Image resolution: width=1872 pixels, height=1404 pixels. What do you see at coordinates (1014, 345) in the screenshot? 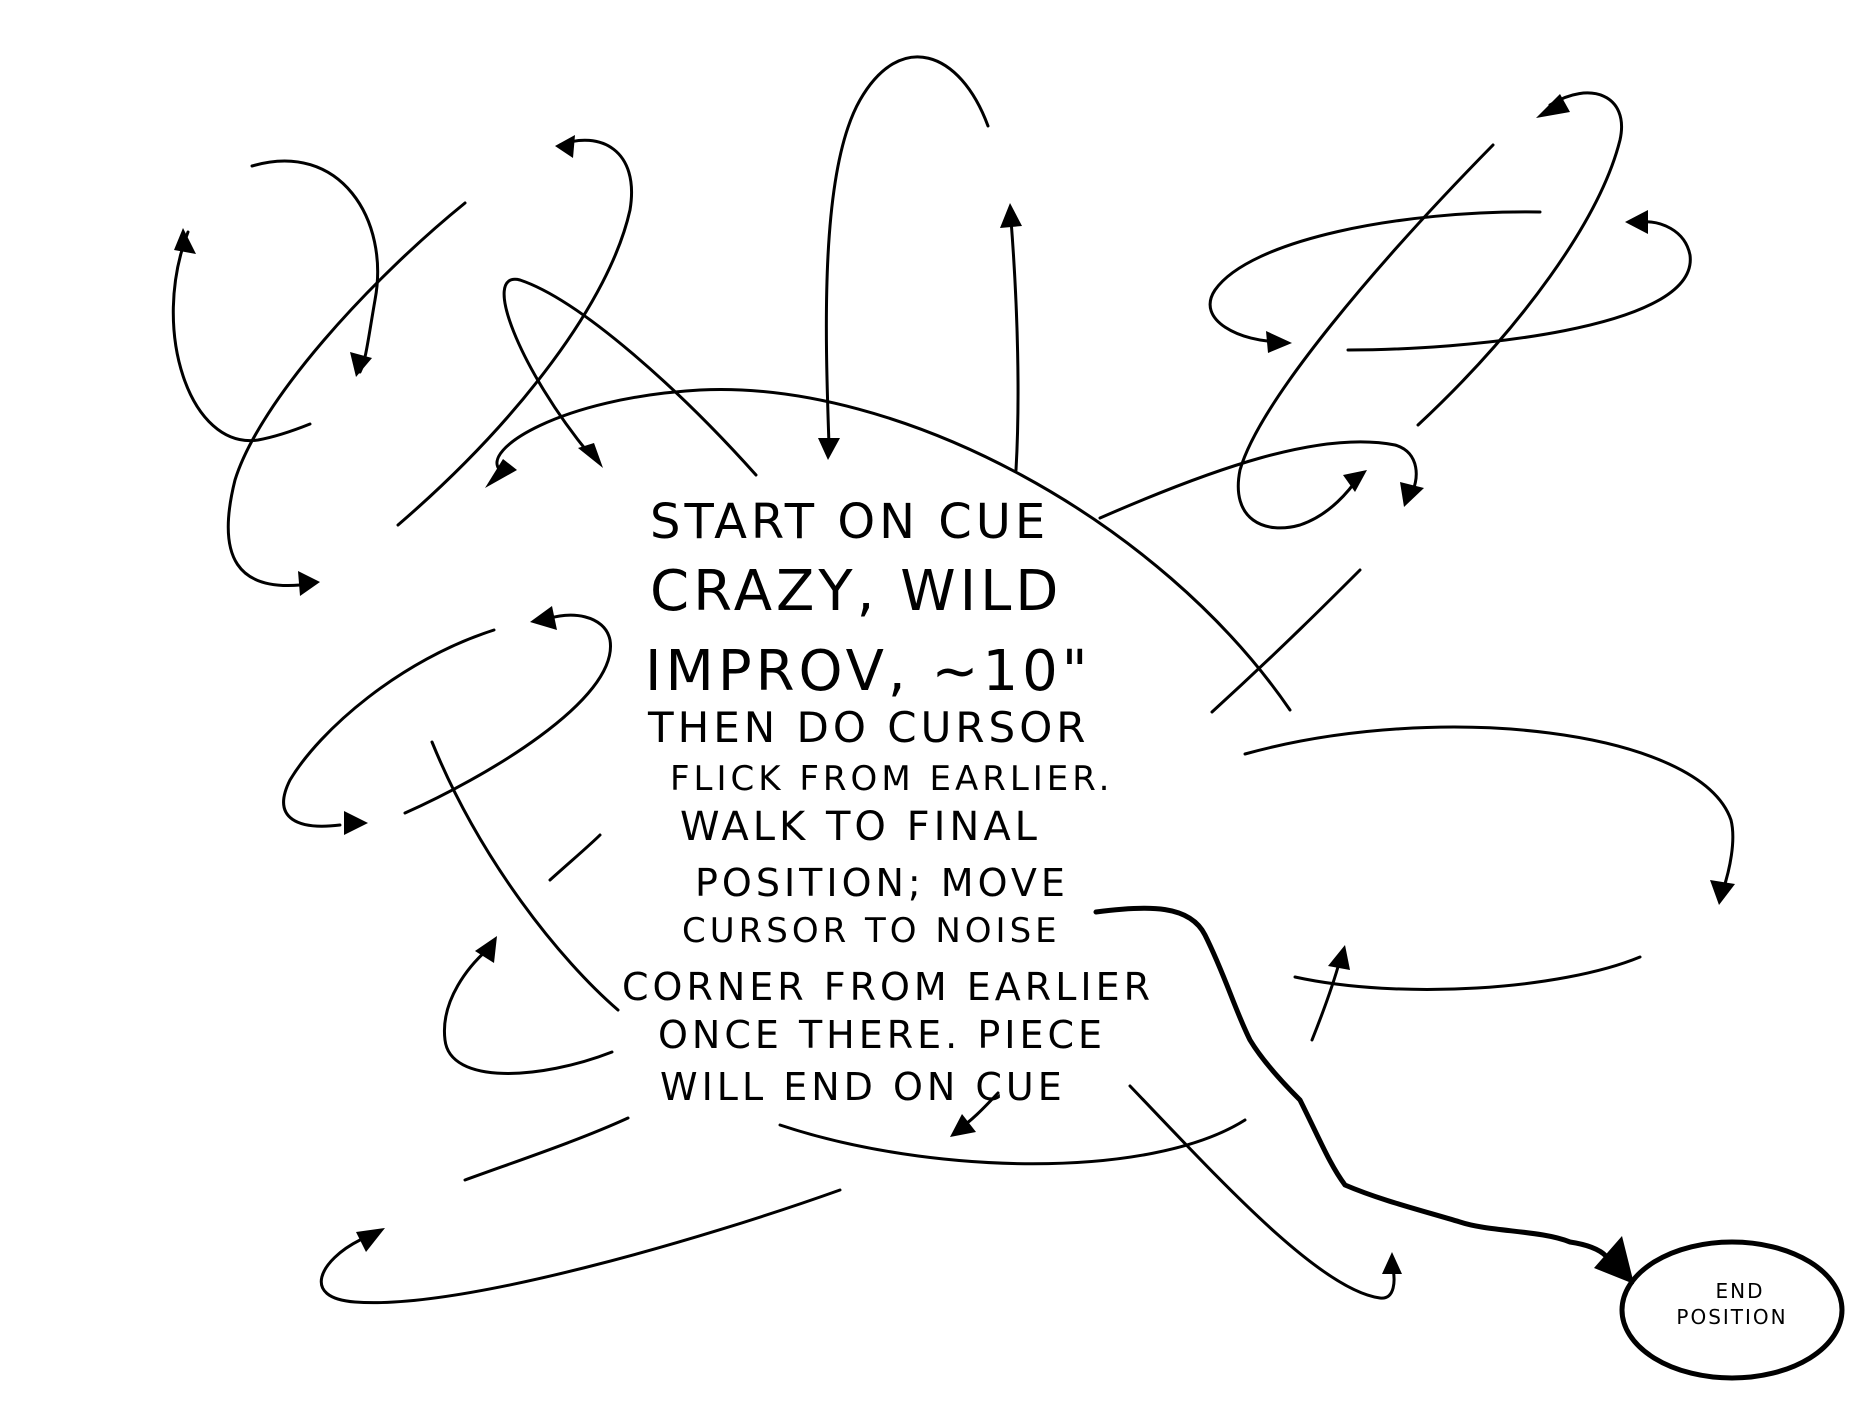
I see `top-rise-right` at bounding box center [1014, 345].